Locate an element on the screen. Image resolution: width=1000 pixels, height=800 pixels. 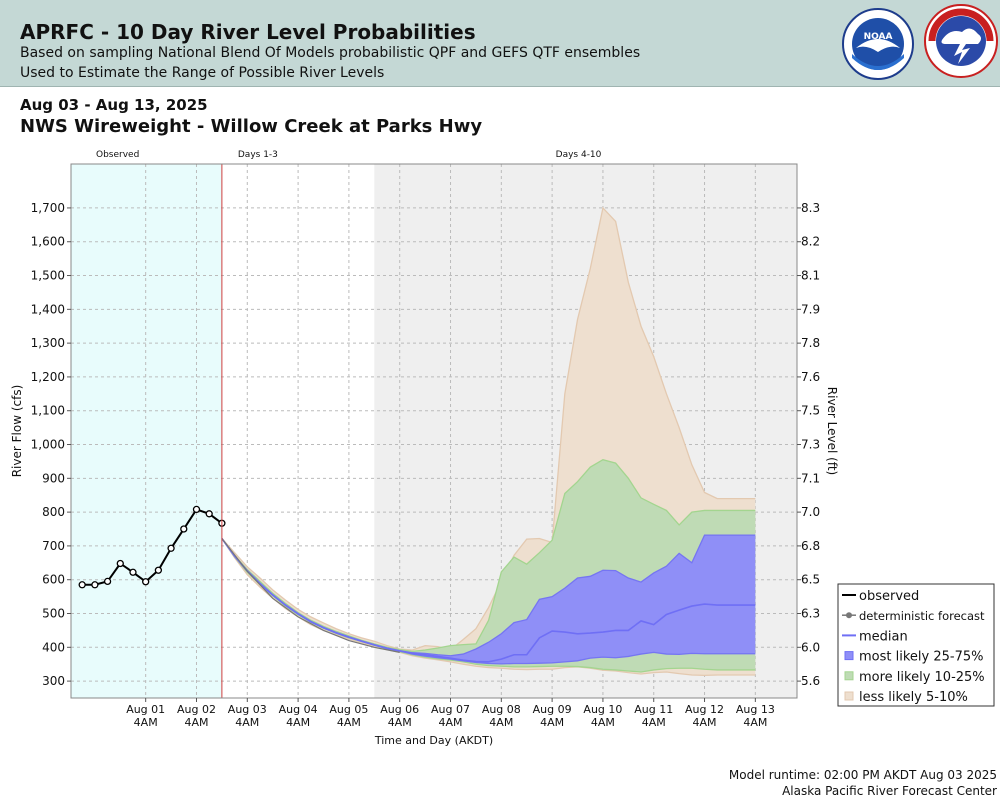
period-label: Days 4-10 is located at coordinates (579, 155).